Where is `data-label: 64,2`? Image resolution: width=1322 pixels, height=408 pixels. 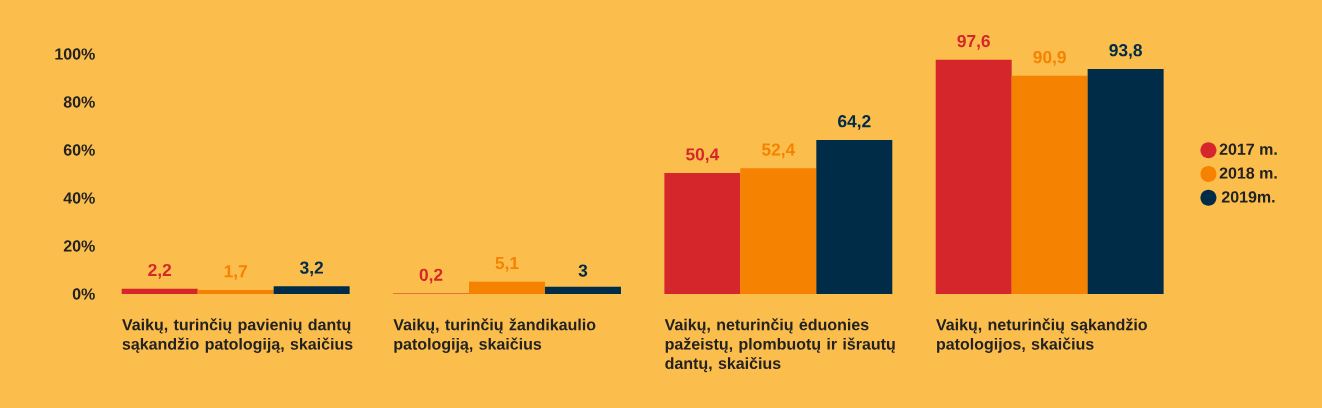 data-label: 64,2 is located at coordinates (854, 122).